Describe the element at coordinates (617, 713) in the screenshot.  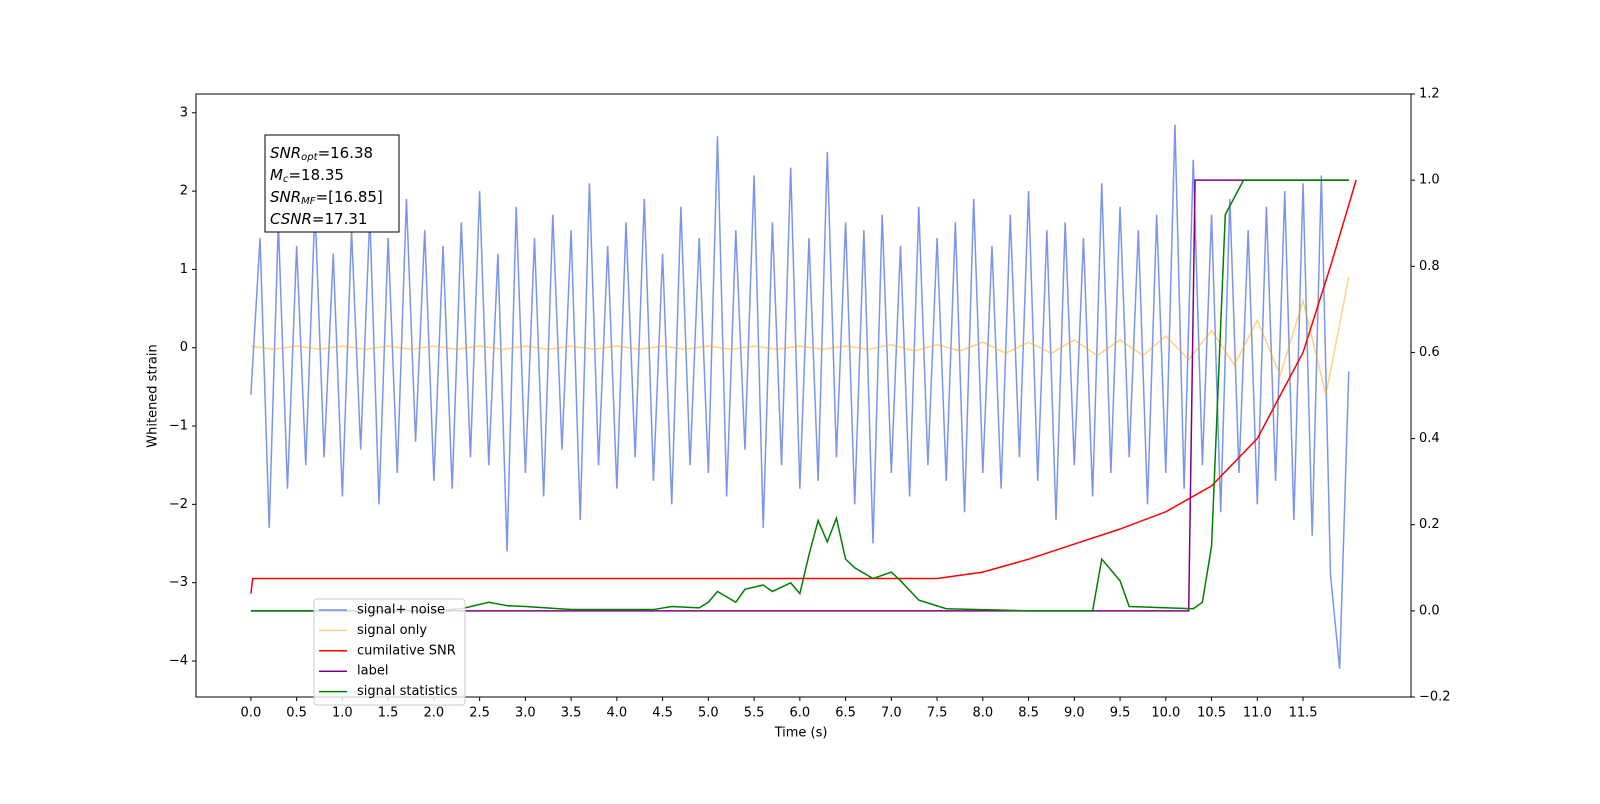
I see `x-tick-label: 4.0` at that location.